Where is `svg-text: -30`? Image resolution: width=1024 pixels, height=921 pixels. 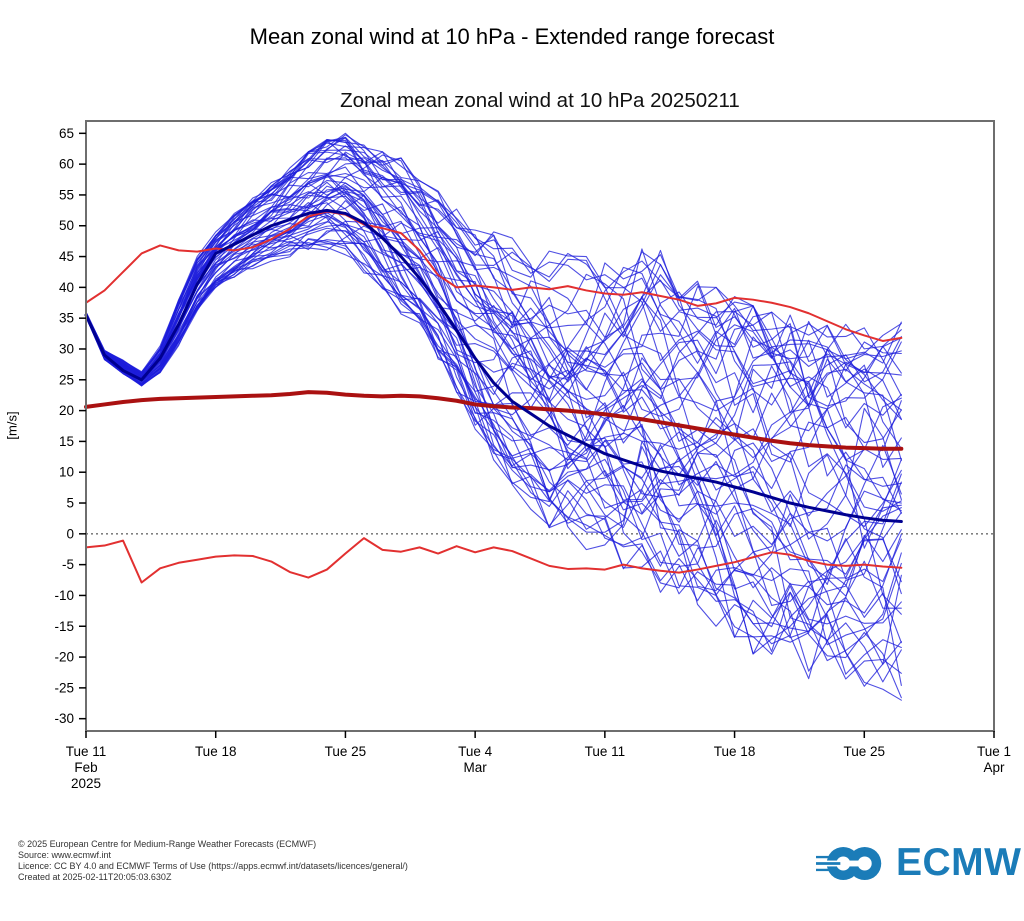 svg-text: -30 is located at coordinates (64, 718).